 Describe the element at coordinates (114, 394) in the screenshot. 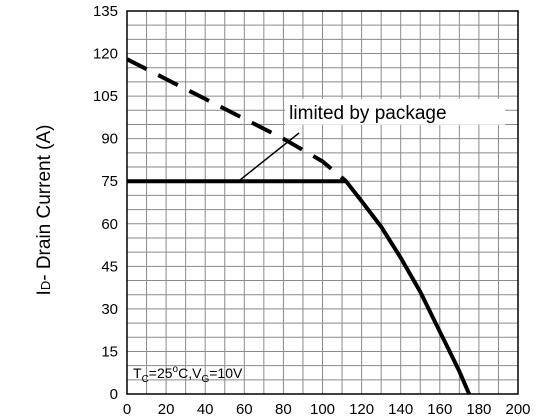

I see `y-tick-label: 0` at that location.